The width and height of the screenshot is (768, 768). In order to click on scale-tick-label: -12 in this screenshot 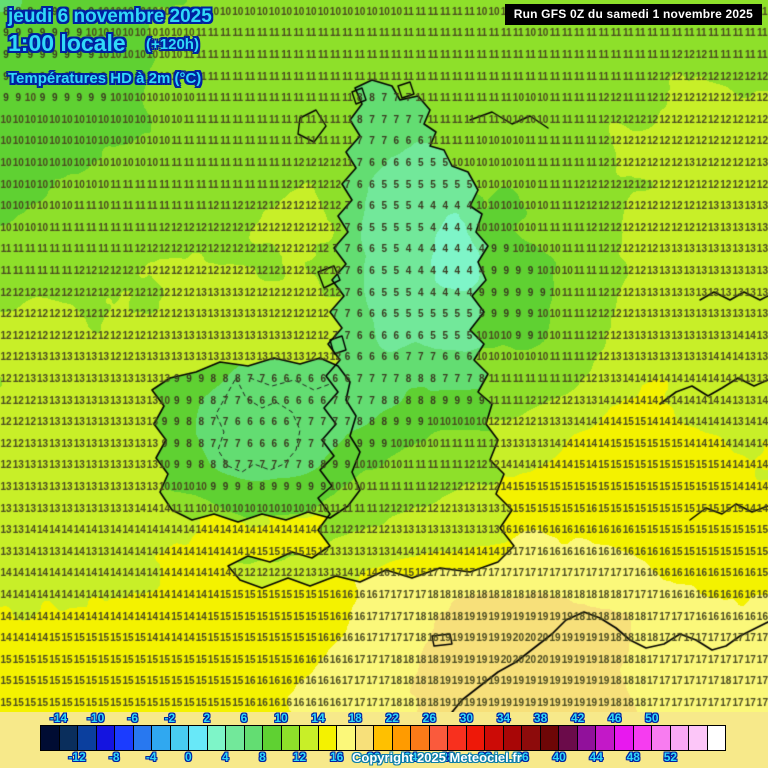, I will do `click(77, 757)`.